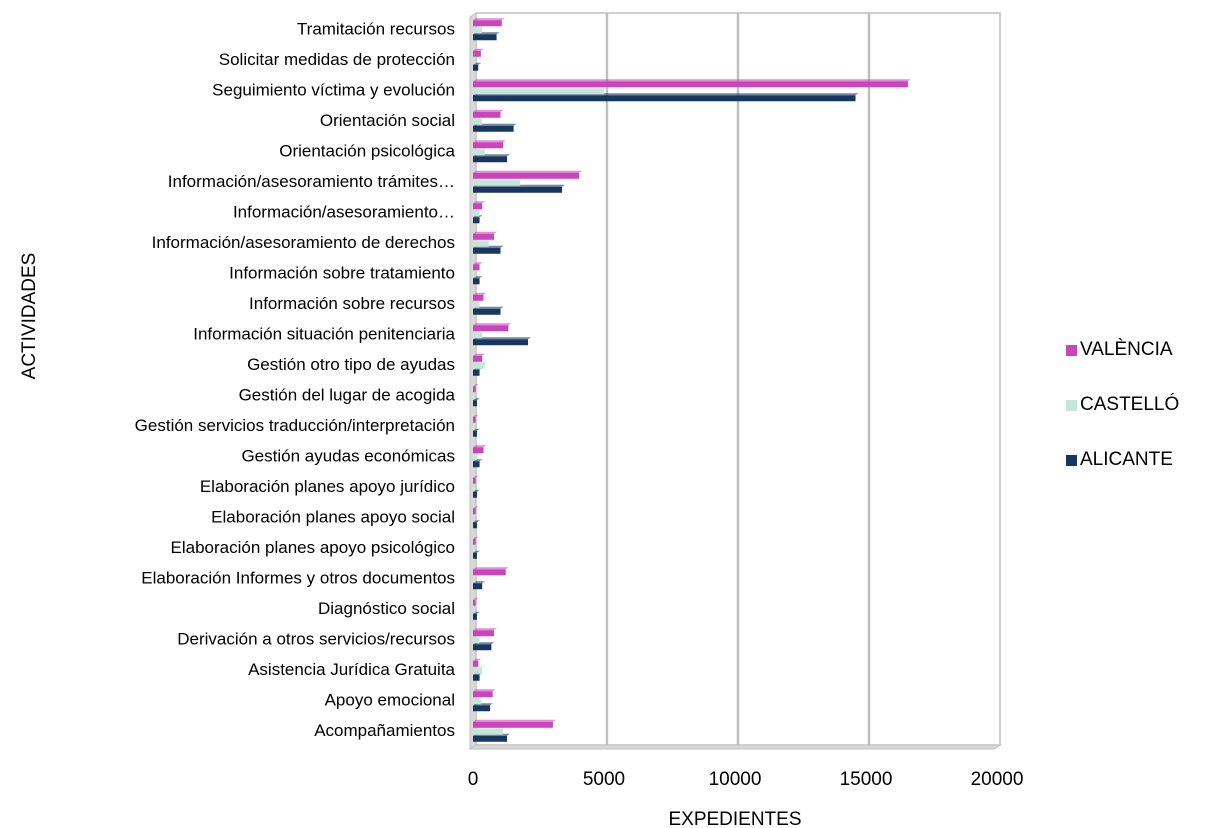 The height and width of the screenshot is (828, 1210). I want to click on category-label: Apoyo emocional, so click(390, 699).